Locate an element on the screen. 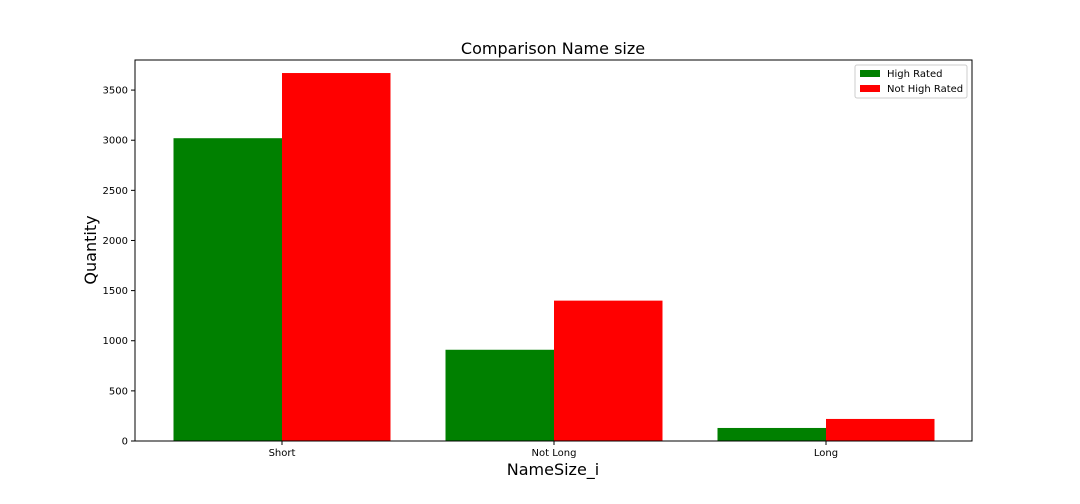  bar-long-high-rated is located at coordinates (771, 434).